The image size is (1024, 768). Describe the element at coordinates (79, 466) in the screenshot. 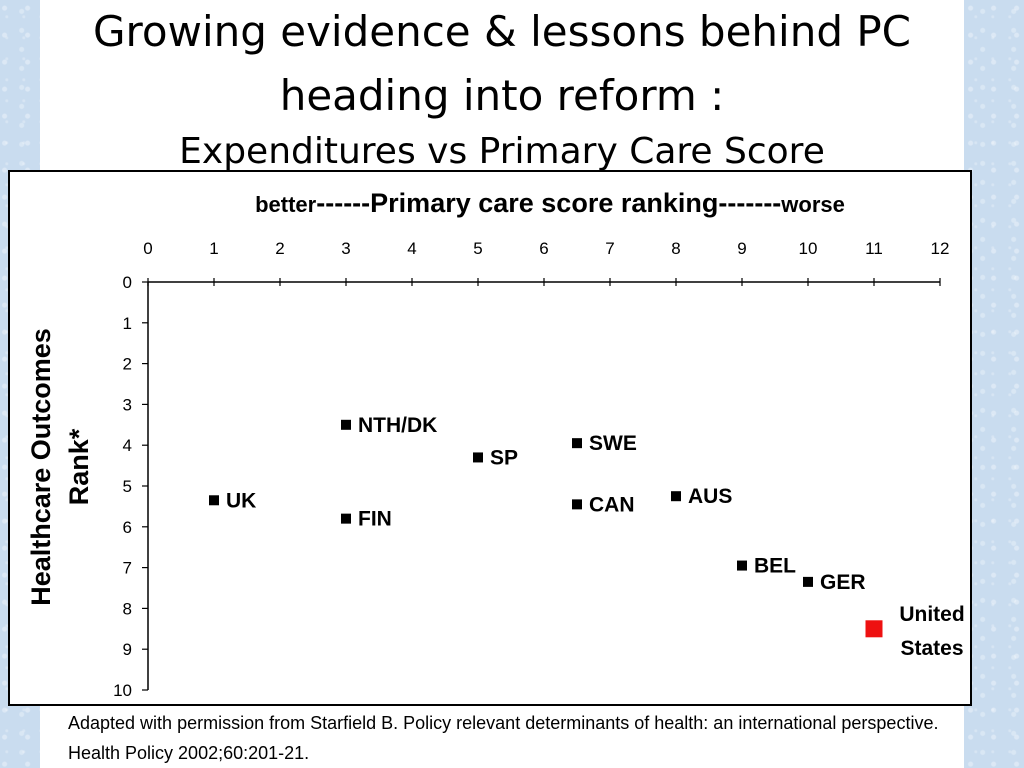

I see `y-axis-label-line-2: Rank*` at that location.